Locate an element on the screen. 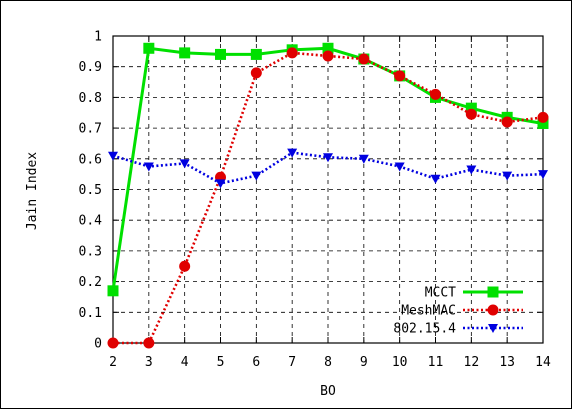 The image size is (572, 414). legend: MCCT MeshMAC 802.15.4 is located at coordinates (458, 311).